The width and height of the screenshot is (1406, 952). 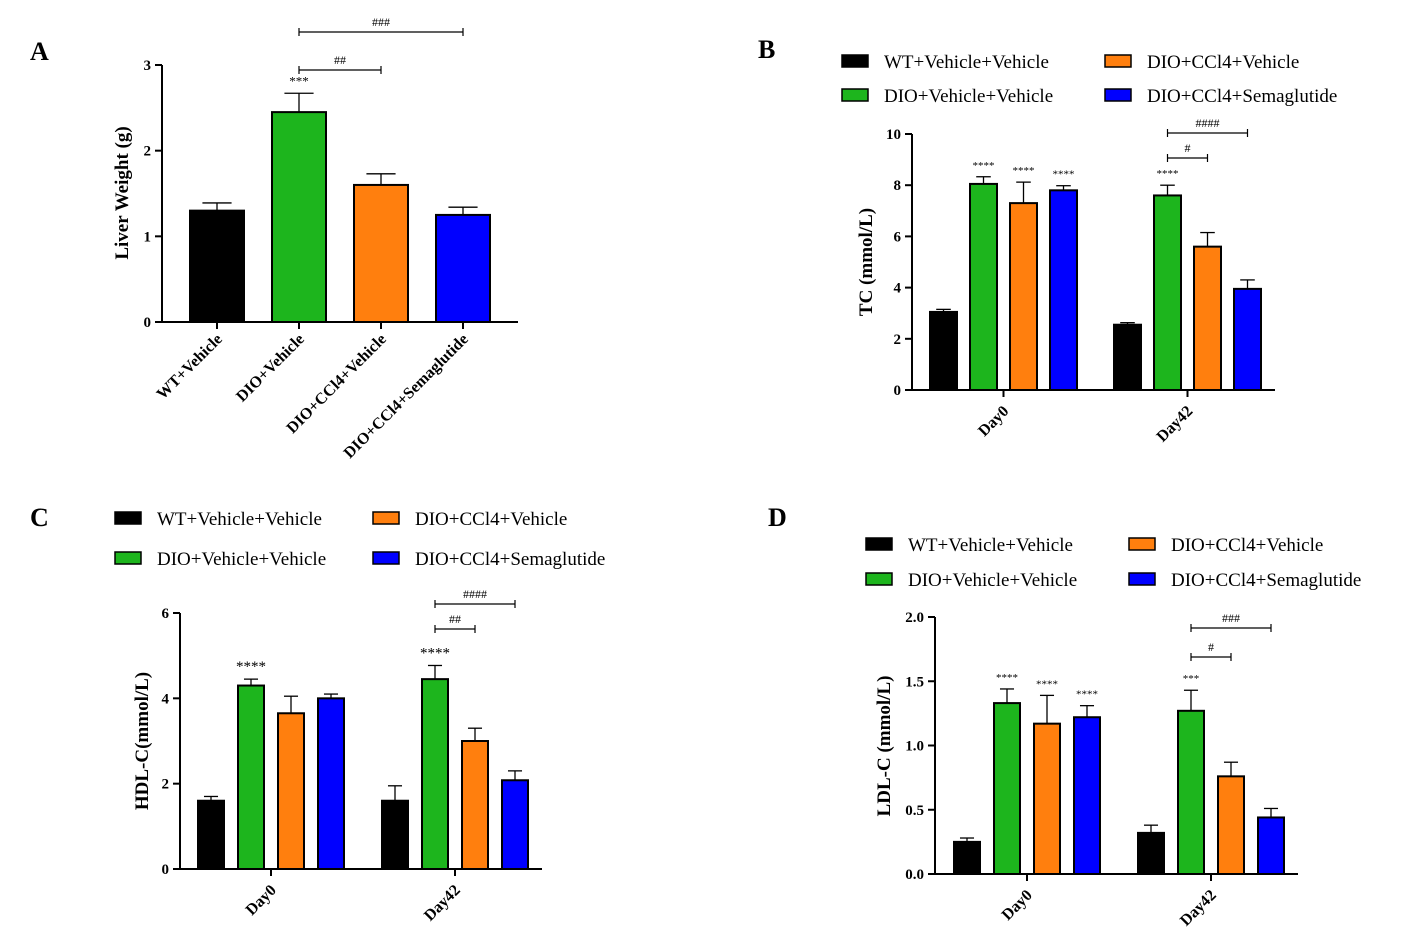 I want to click on y-tick-label: 1.0, so click(x=914, y=747).